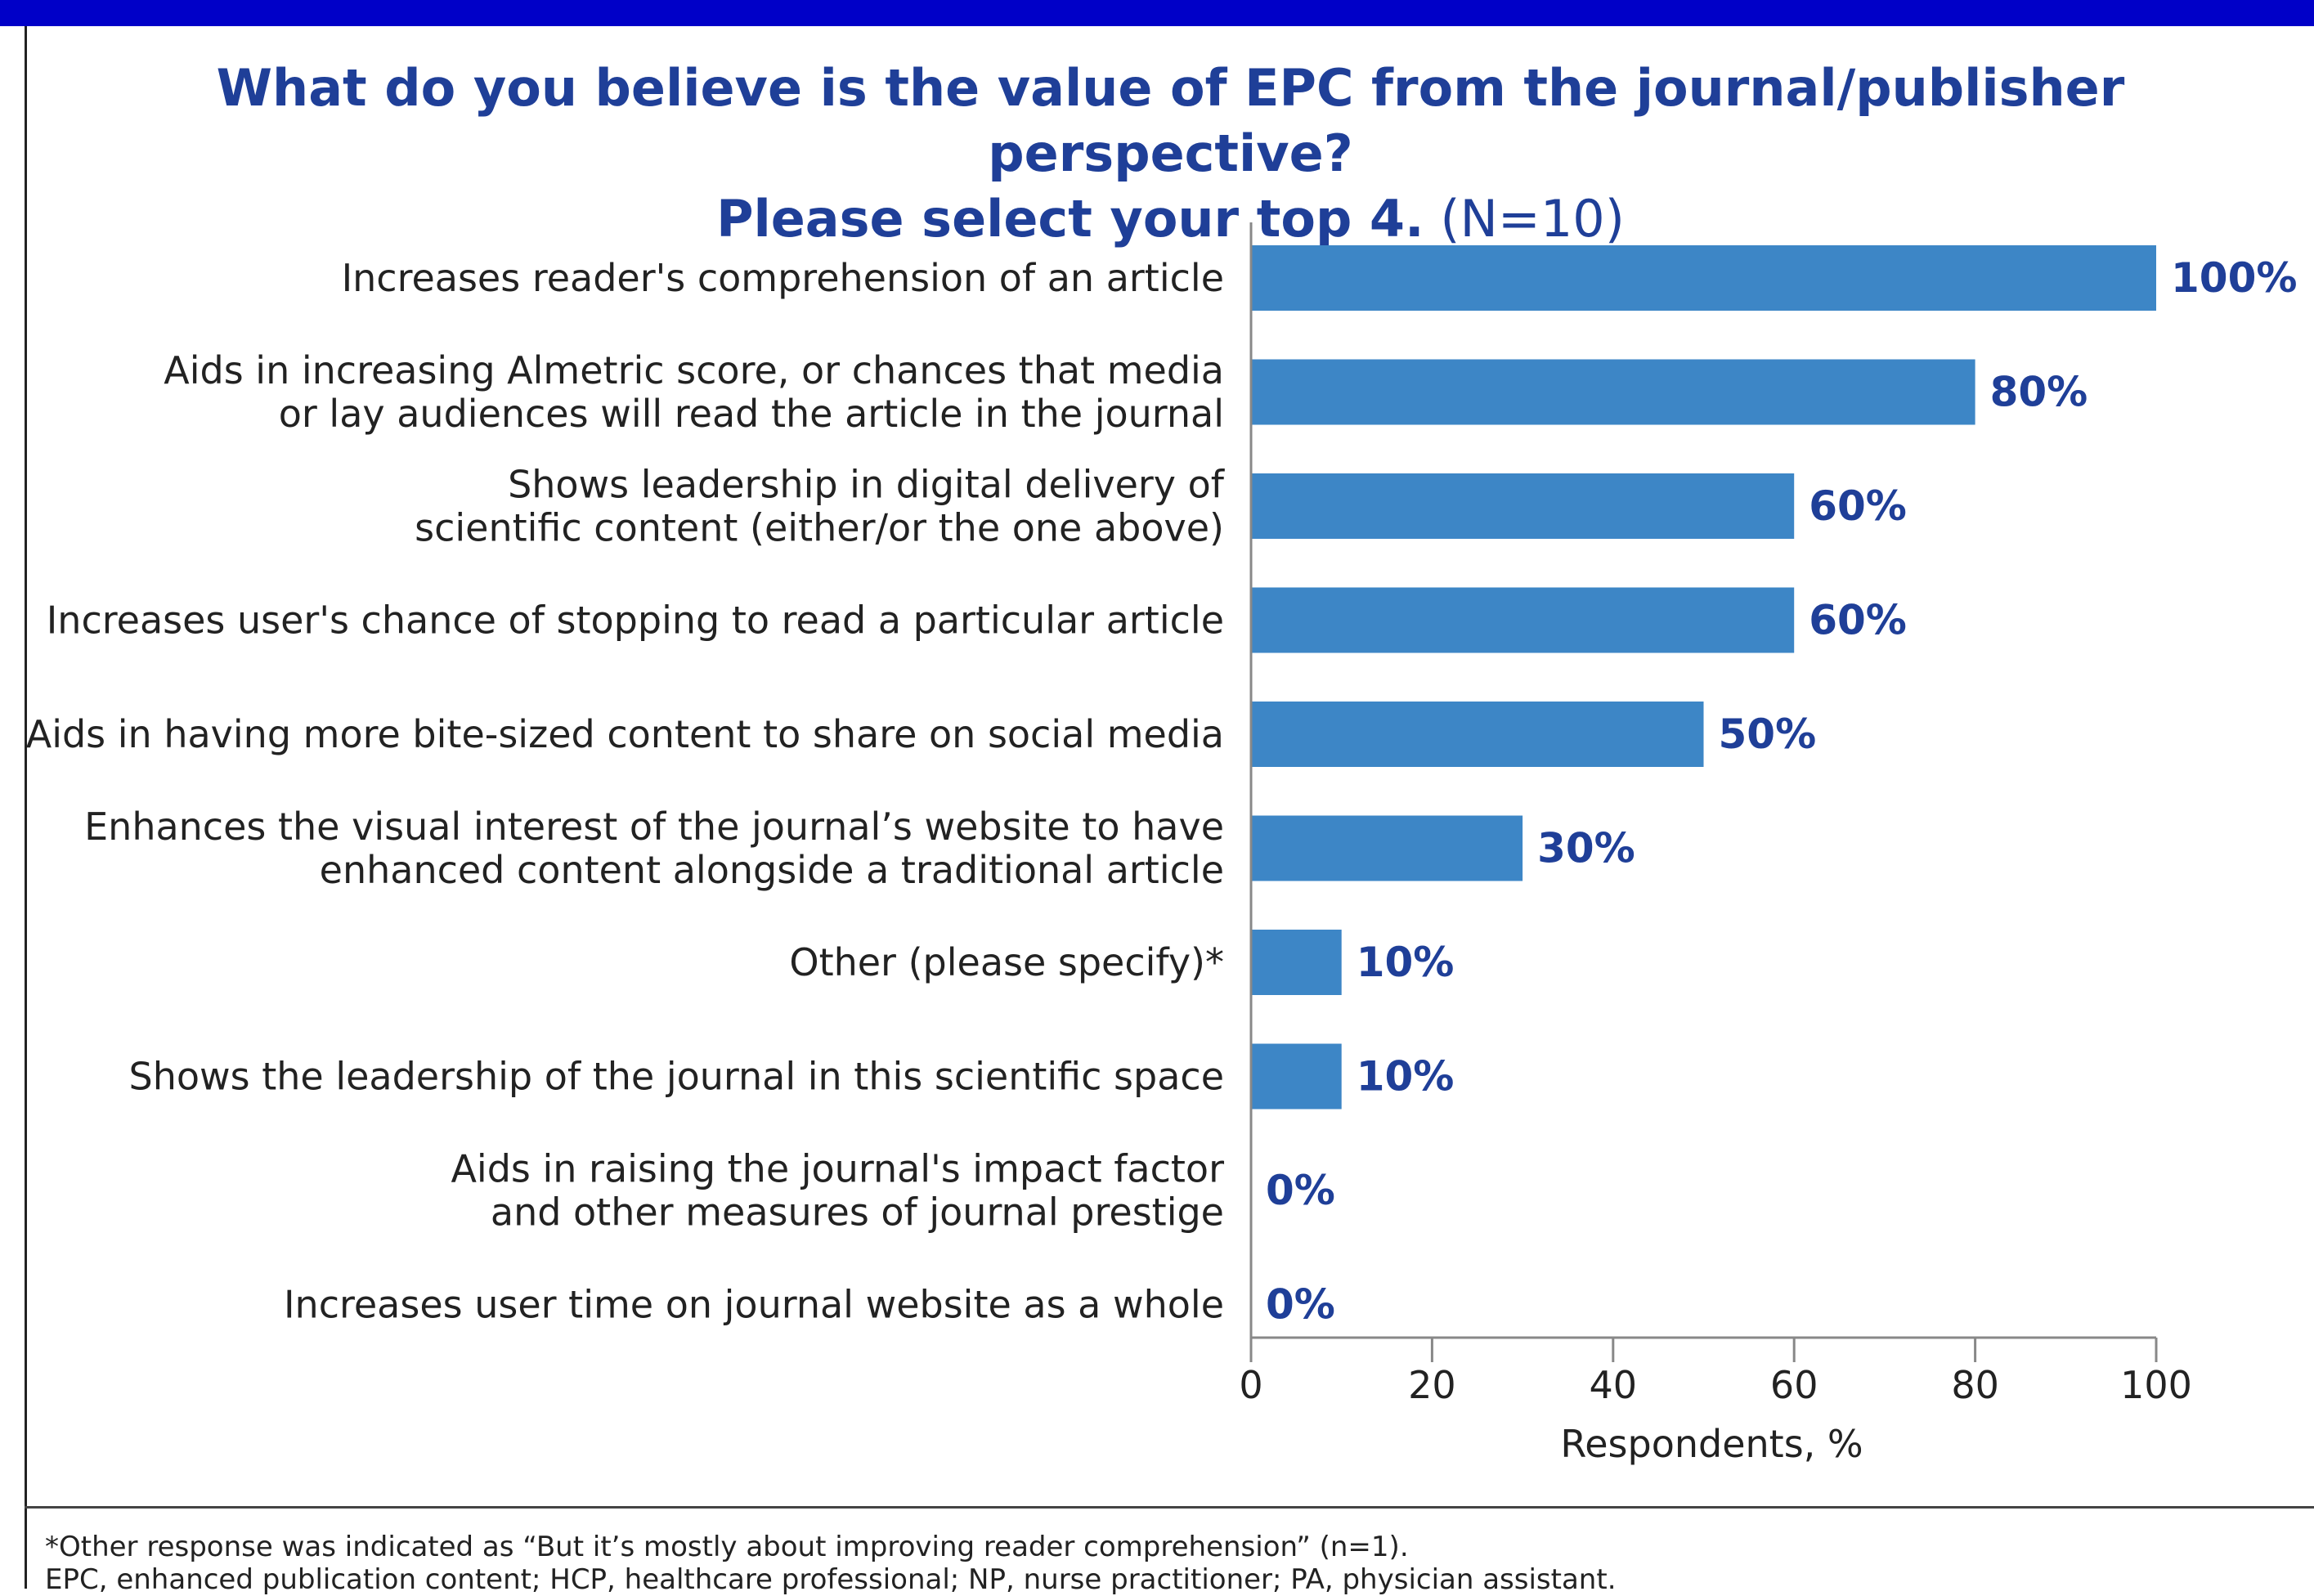  What do you see at coordinates (1250, 1385) in the screenshot?
I see `x-tick-label: 0` at bounding box center [1250, 1385].